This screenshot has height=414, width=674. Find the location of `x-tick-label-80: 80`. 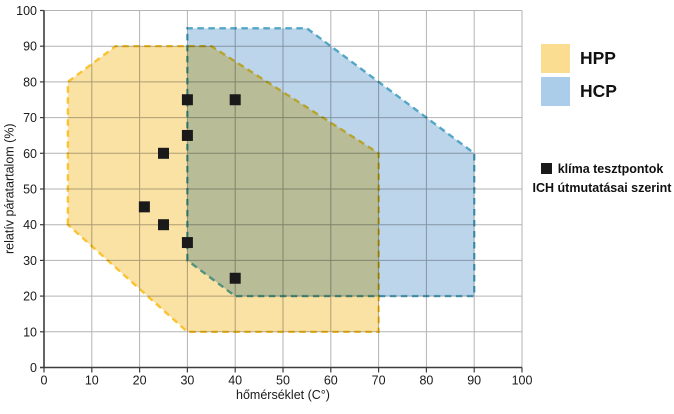

x-tick-label-80: 80 is located at coordinates (426, 381).